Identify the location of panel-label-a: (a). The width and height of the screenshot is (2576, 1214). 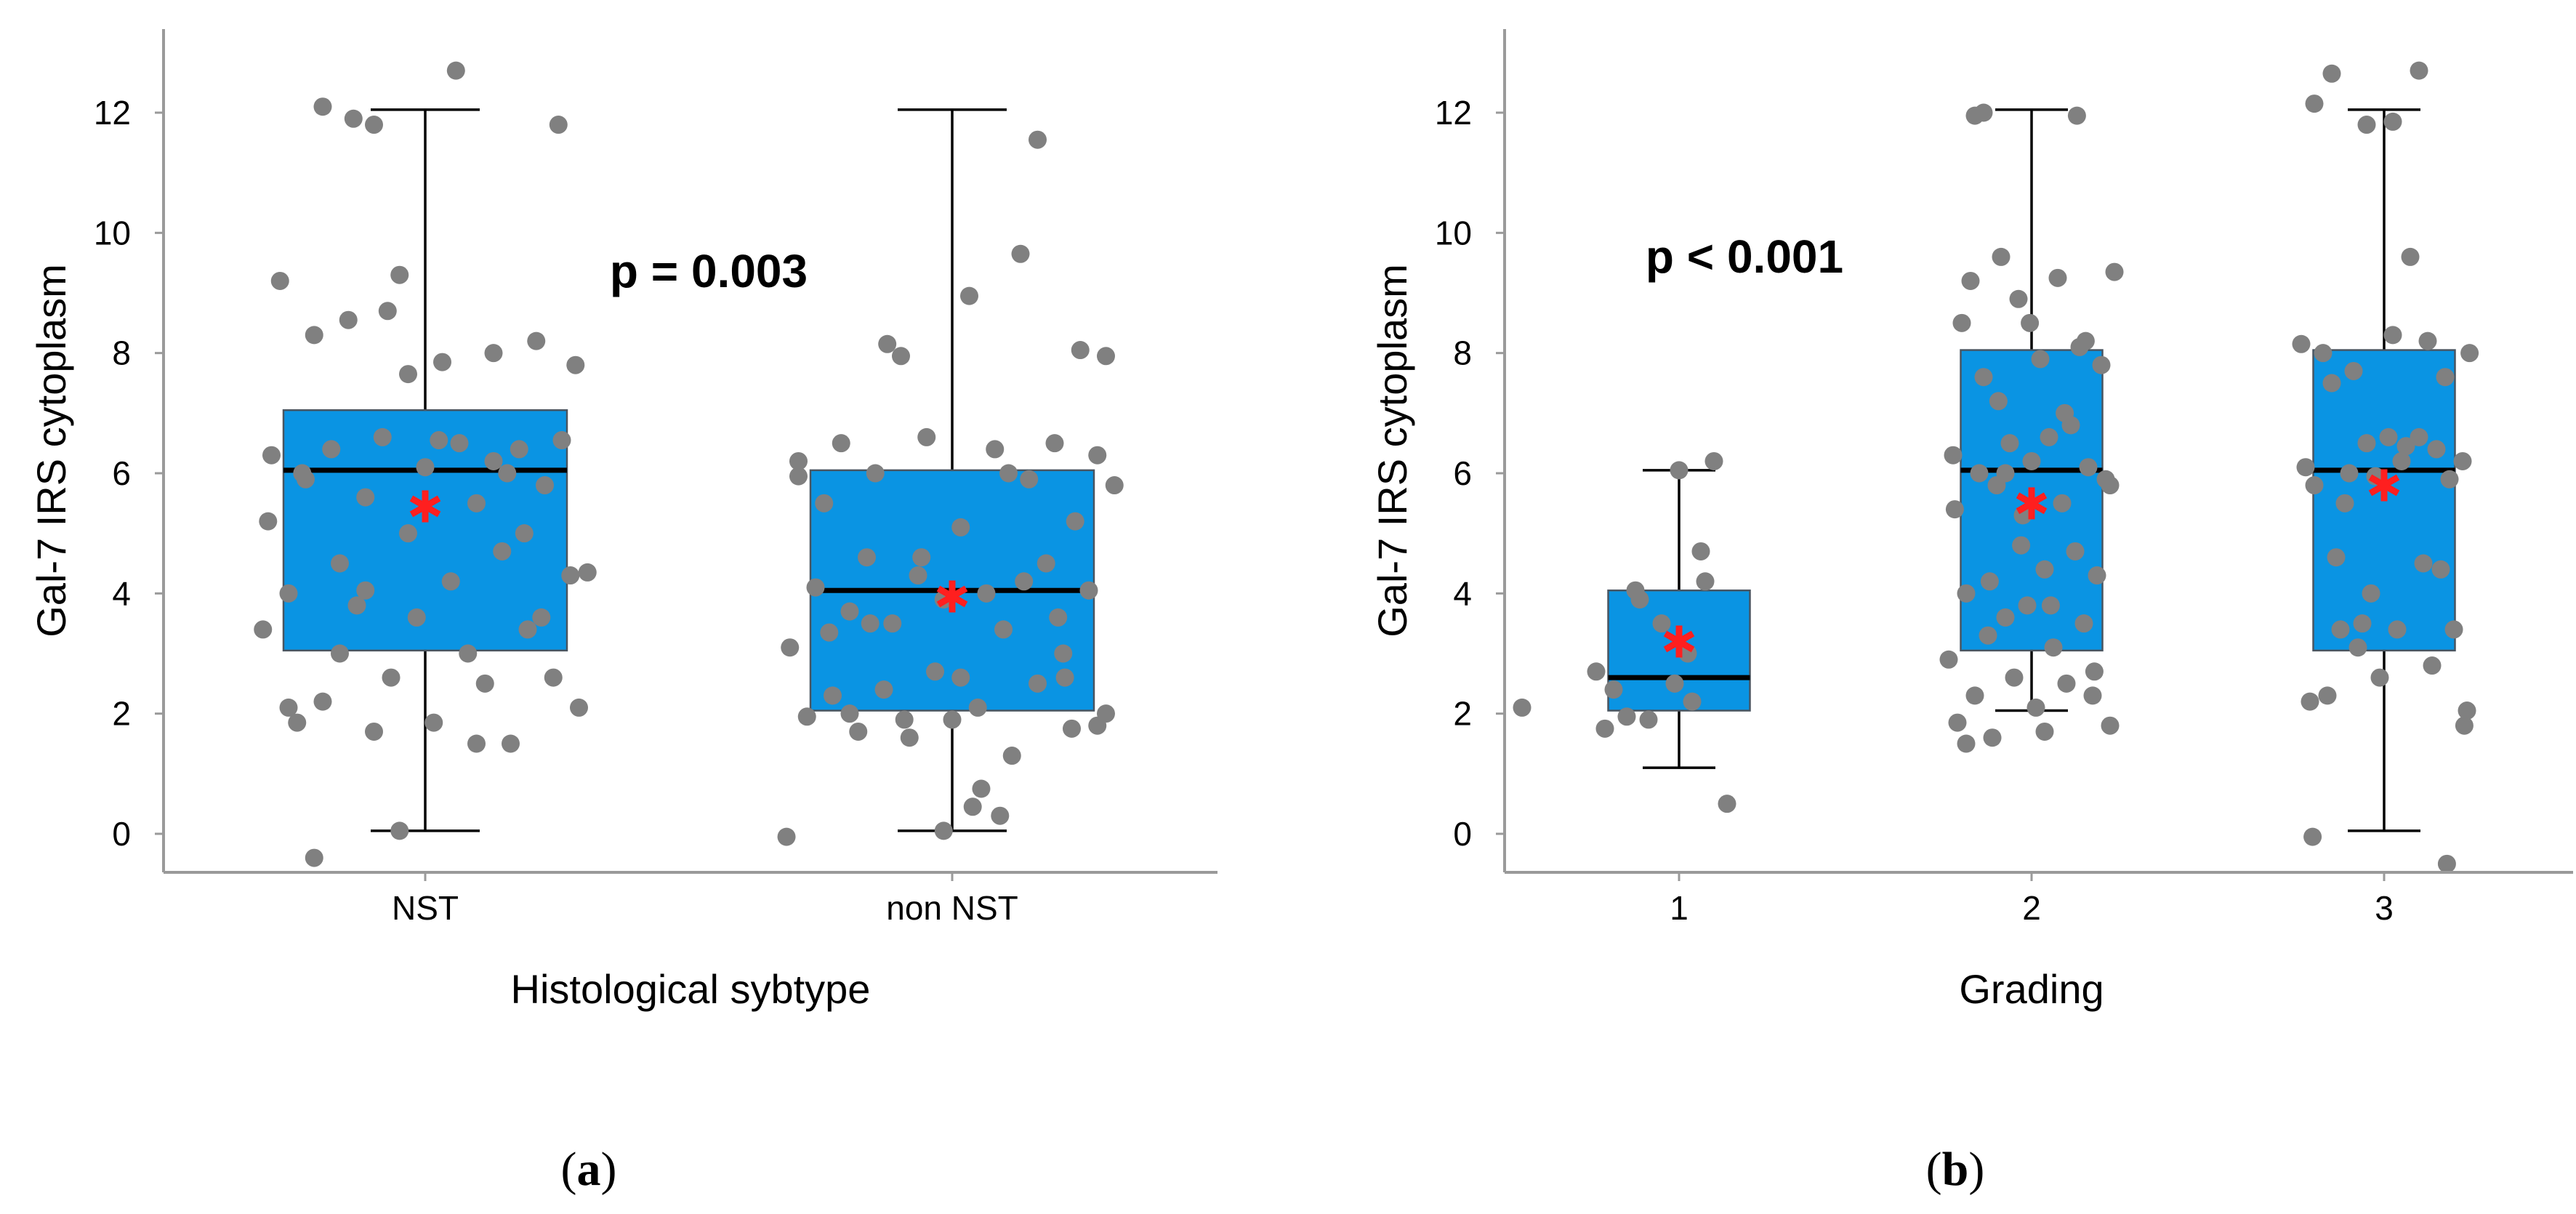
(589, 1169).